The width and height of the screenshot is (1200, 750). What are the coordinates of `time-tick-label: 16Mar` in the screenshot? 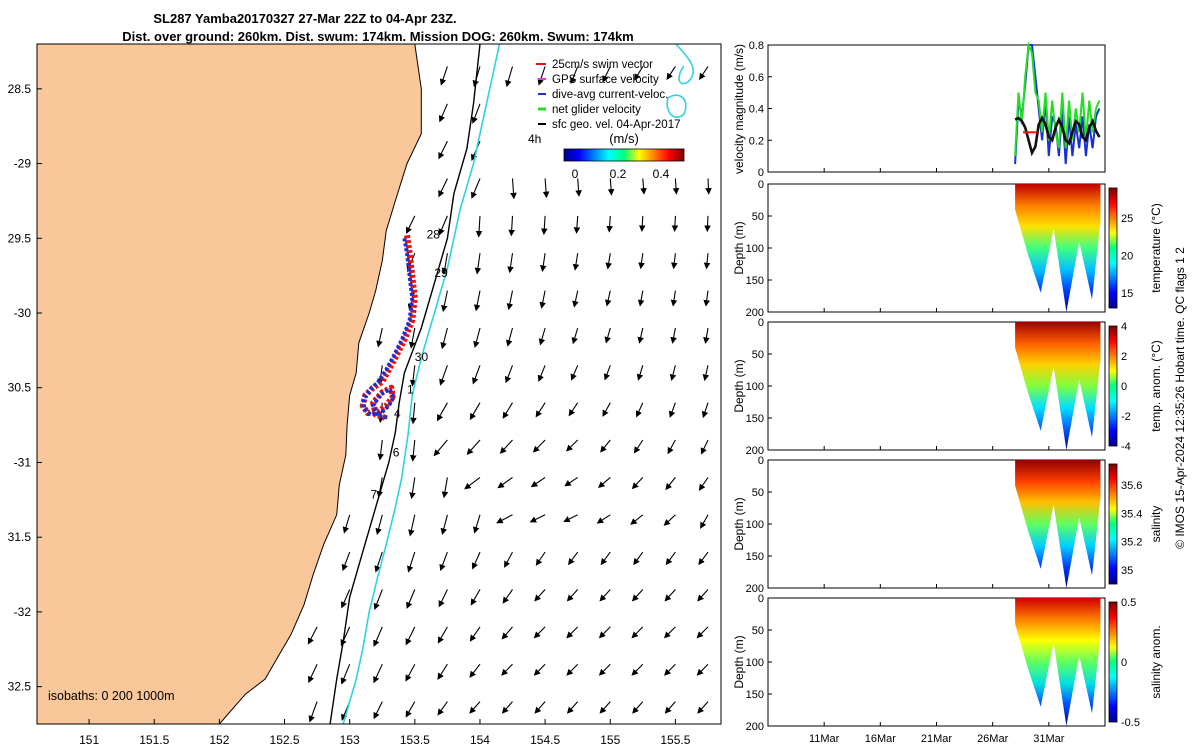 It's located at (881, 739).